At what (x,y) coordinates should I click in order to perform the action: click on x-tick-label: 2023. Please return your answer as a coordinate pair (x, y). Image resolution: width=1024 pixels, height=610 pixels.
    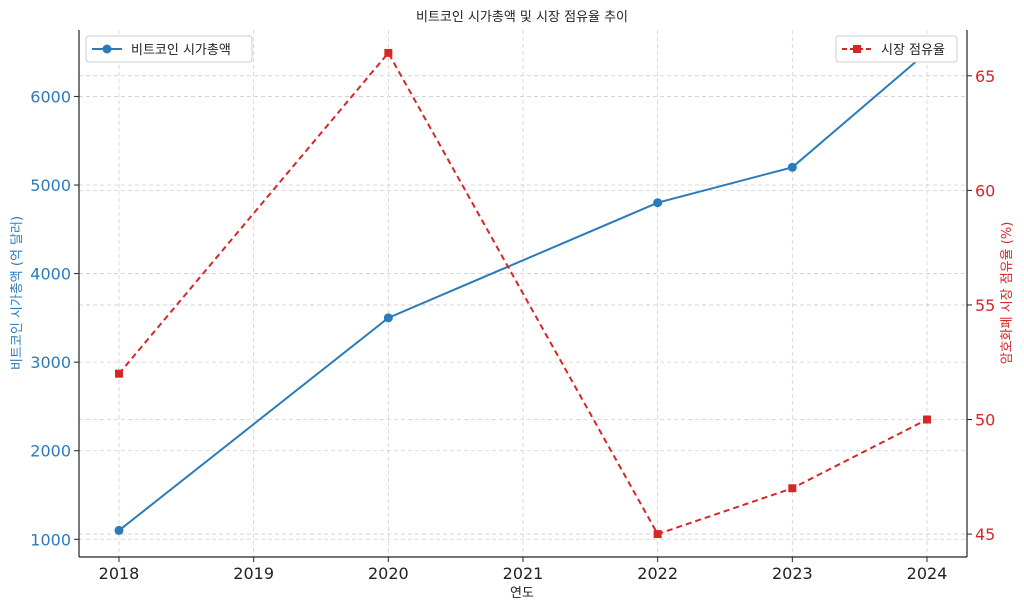
    Looking at the image, I should click on (792, 573).